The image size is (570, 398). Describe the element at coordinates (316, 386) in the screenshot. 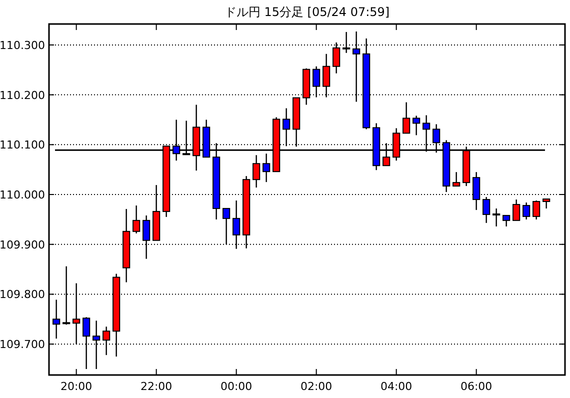

I see `x-tick-label: 02:00` at that location.